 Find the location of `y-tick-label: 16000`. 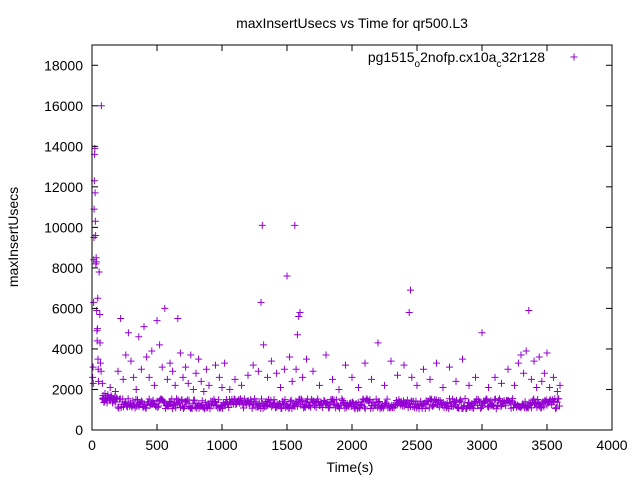

y-tick-label: 16000 is located at coordinates (63, 106).